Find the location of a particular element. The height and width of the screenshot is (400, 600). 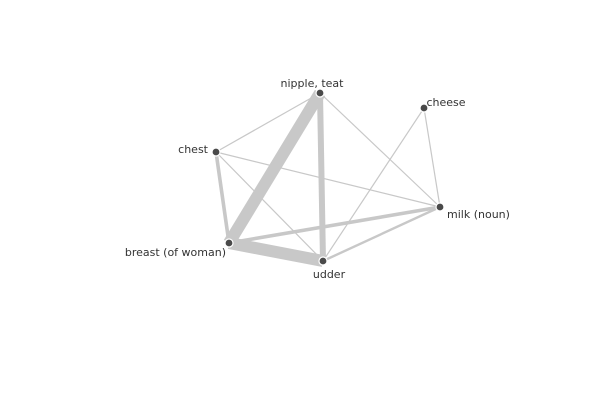

node-udder is located at coordinates (323, 261).